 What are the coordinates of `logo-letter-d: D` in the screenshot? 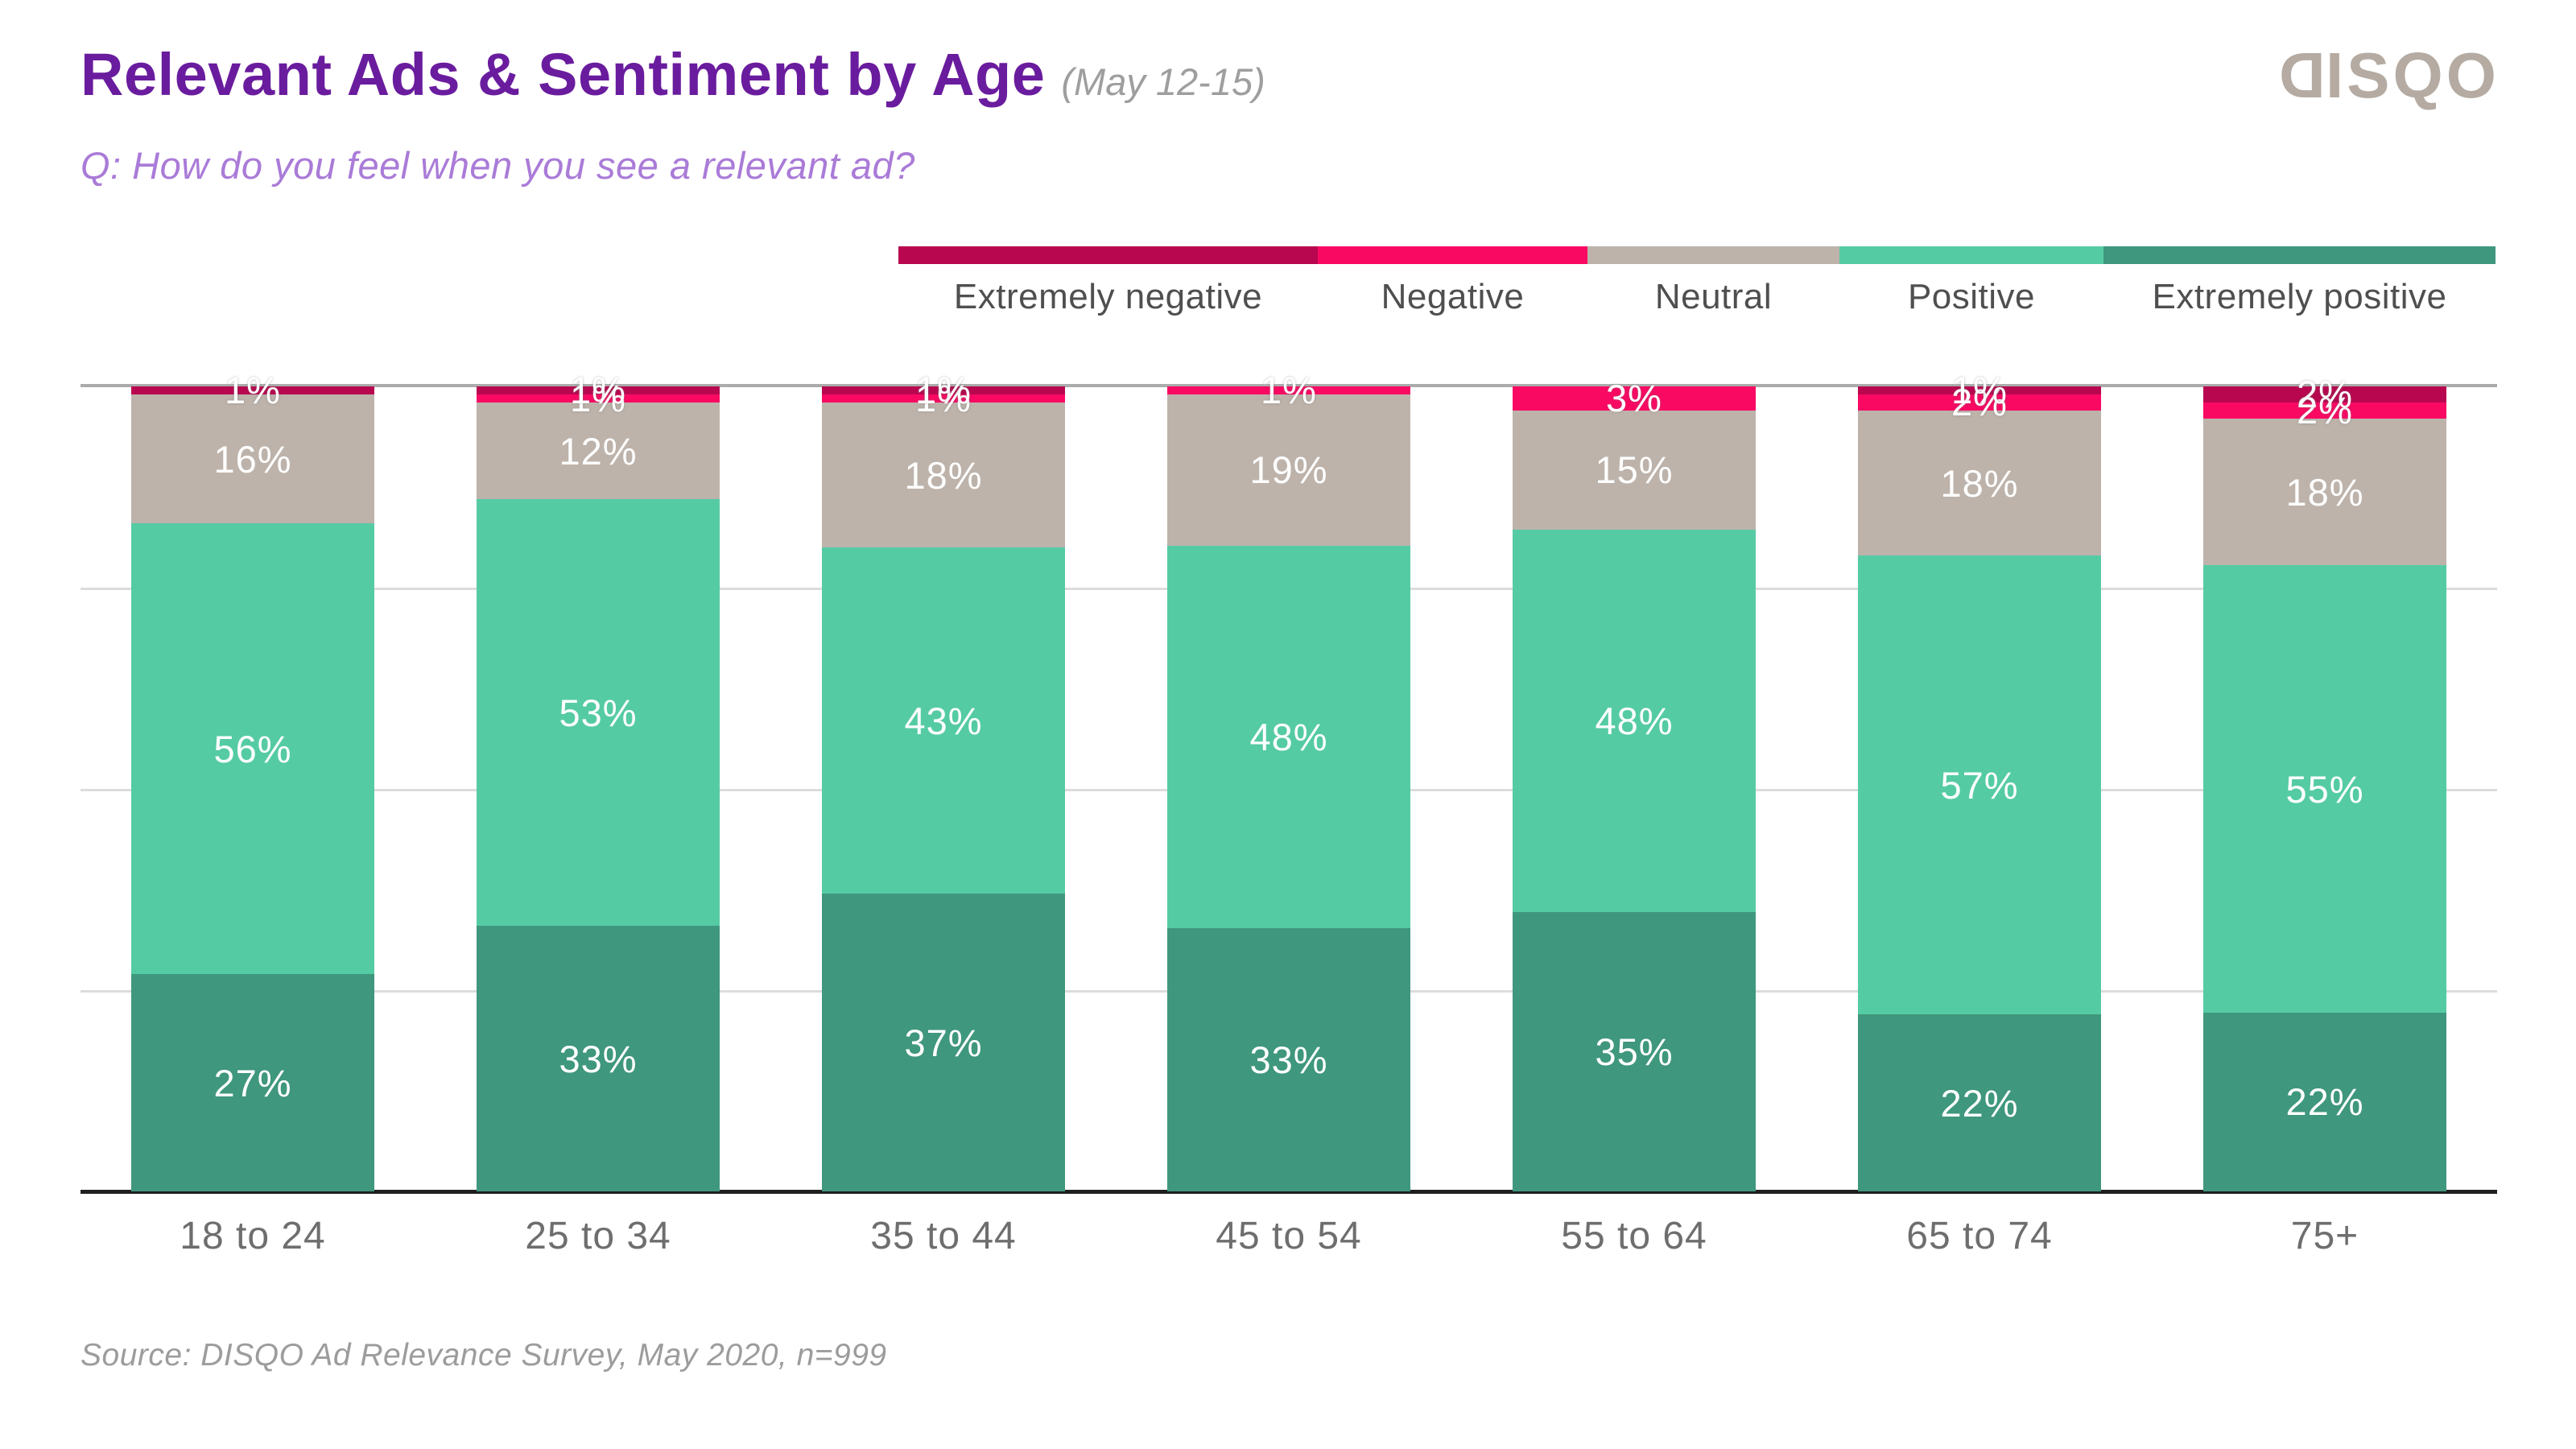 It's located at (2301, 75).